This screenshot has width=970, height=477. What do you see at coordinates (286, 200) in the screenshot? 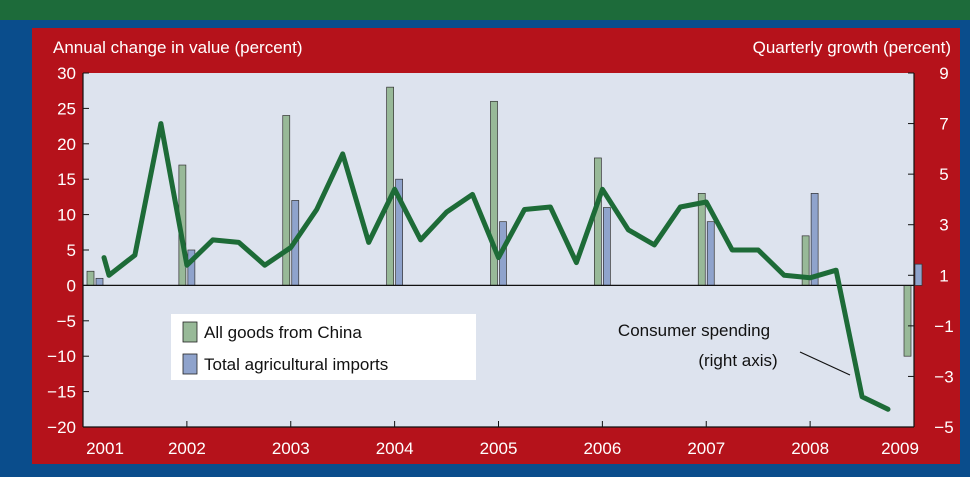
I see `bar-china-2003` at bounding box center [286, 200].